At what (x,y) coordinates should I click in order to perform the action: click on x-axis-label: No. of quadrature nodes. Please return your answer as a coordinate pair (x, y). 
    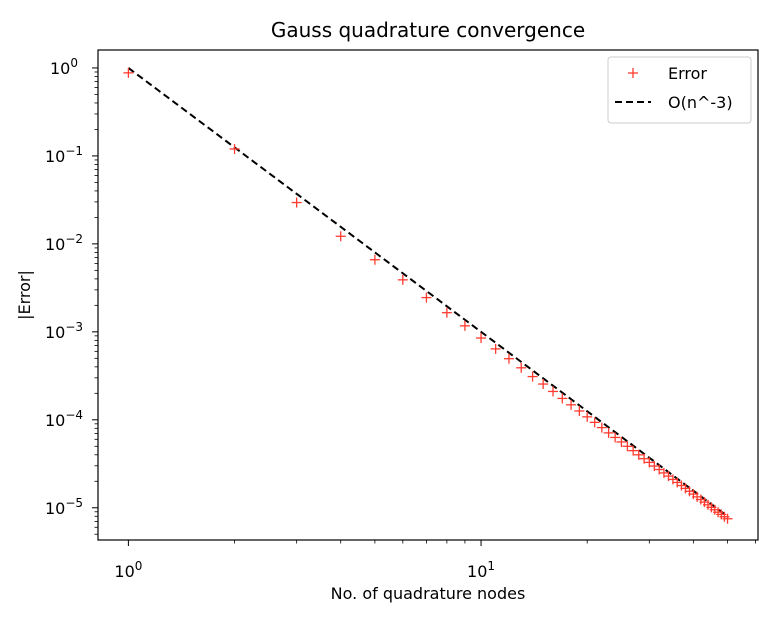
    Looking at the image, I should click on (428, 593).